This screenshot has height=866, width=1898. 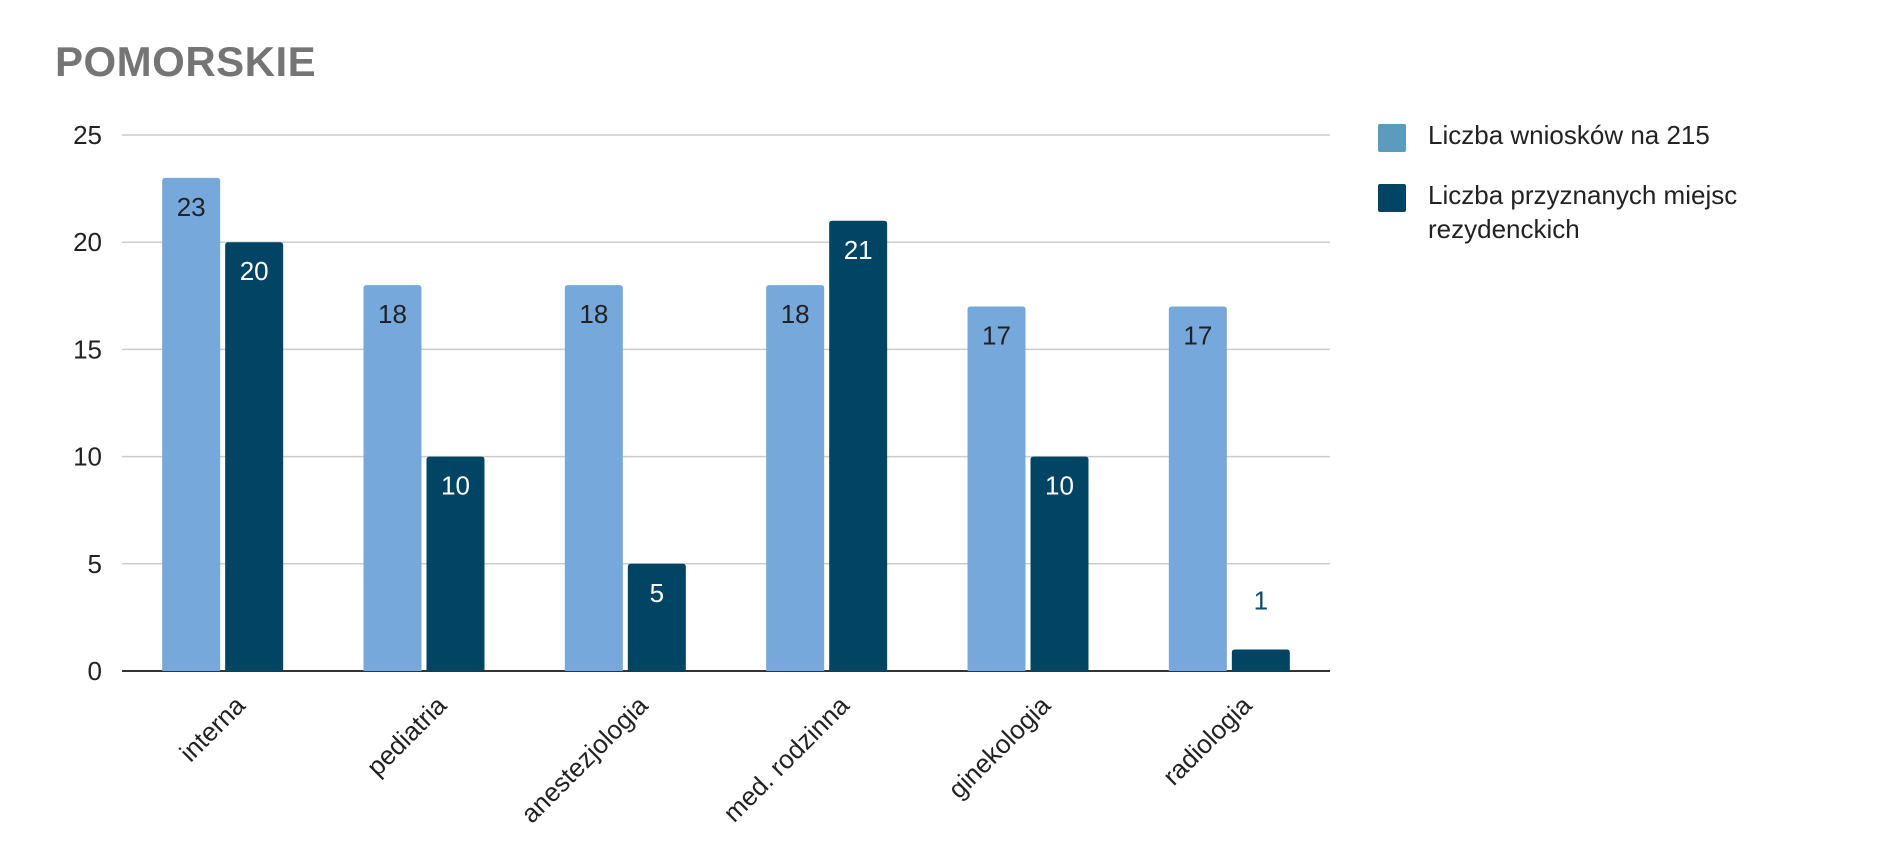 What do you see at coordinates (186, 61) in the screenshot?
I see `chart-title: POMORSKIE` at bounding box center [186, 61].